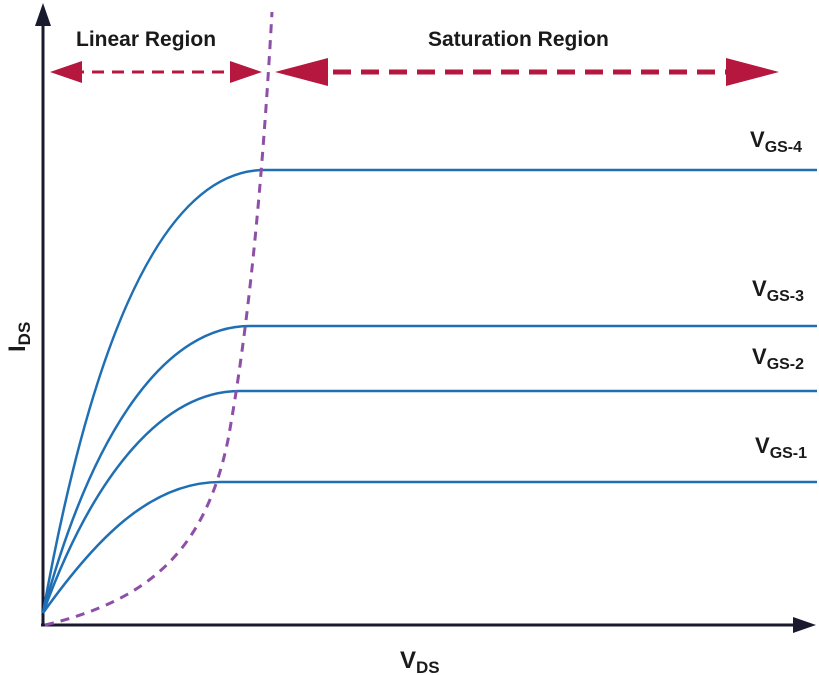 This screenshot has height=675, width=819. I want to click on y-axis-label-main: I, so click(17, 348).